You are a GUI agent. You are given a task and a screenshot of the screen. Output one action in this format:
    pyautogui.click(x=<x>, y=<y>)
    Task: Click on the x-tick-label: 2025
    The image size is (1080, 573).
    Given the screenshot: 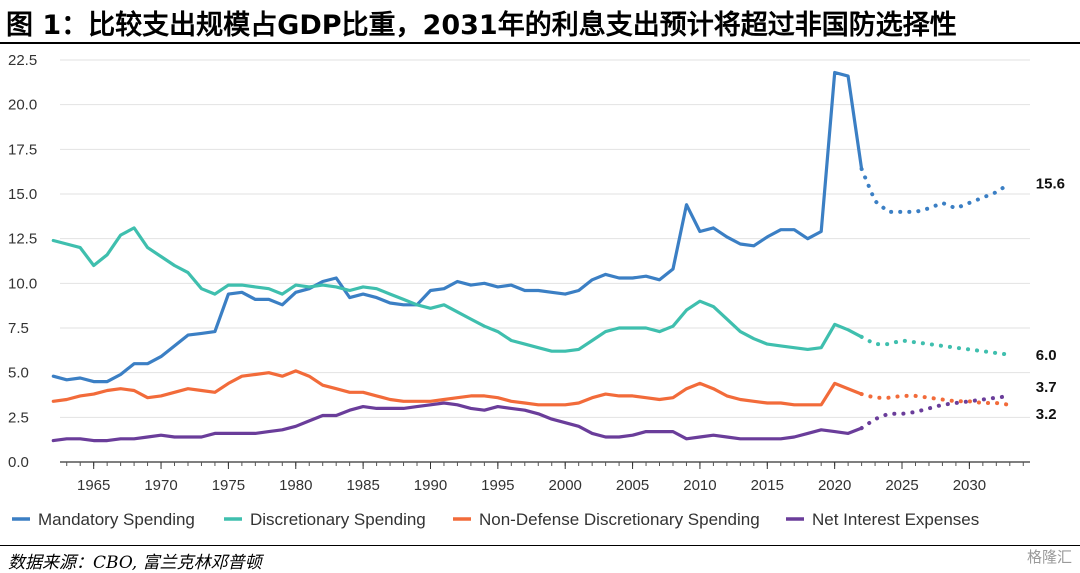 What is the action you would take?
    pyautogui.click(x=901, y=485)
    